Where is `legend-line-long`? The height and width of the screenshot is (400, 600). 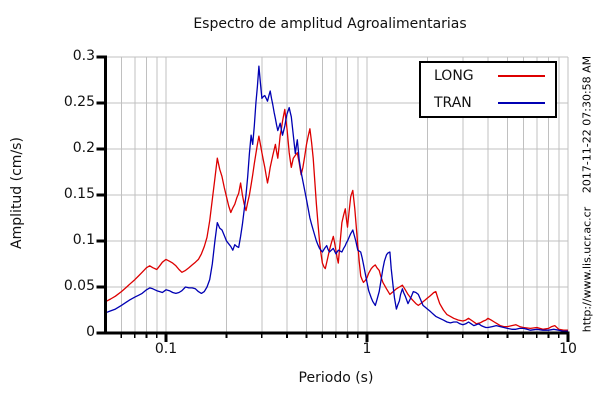
legend-line-long is located at coordinates (521, 76).